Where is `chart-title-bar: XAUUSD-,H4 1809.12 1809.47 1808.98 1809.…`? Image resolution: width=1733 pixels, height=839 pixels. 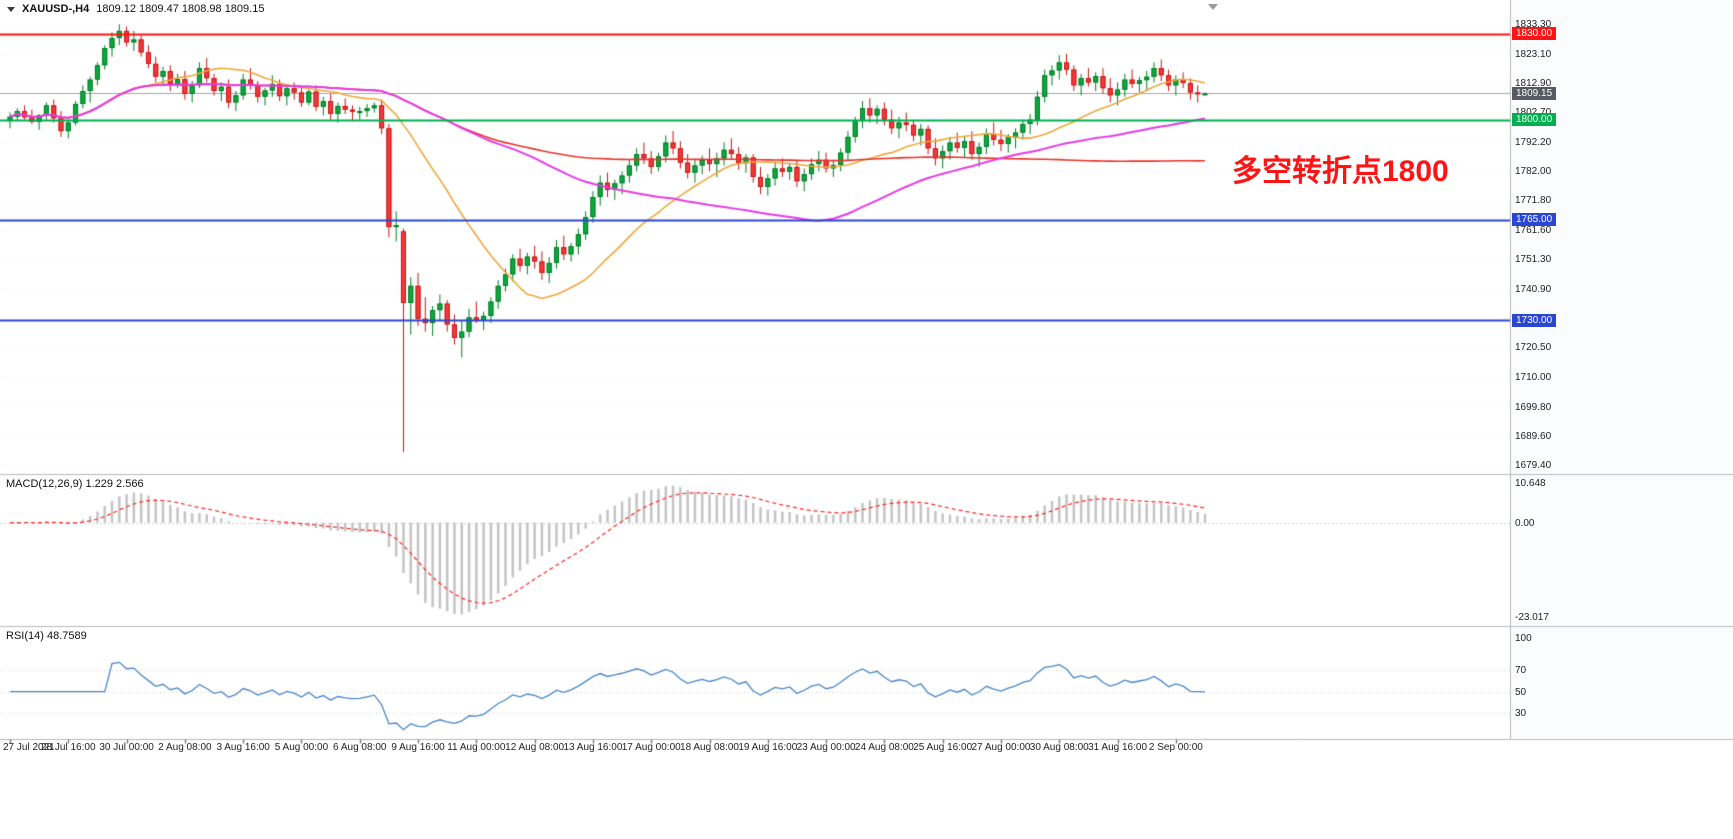
chart-title-bar: XAUUSD-,H4 1809.12 1809.47 1808.98 1809.… is located at coordinates (135, 9).